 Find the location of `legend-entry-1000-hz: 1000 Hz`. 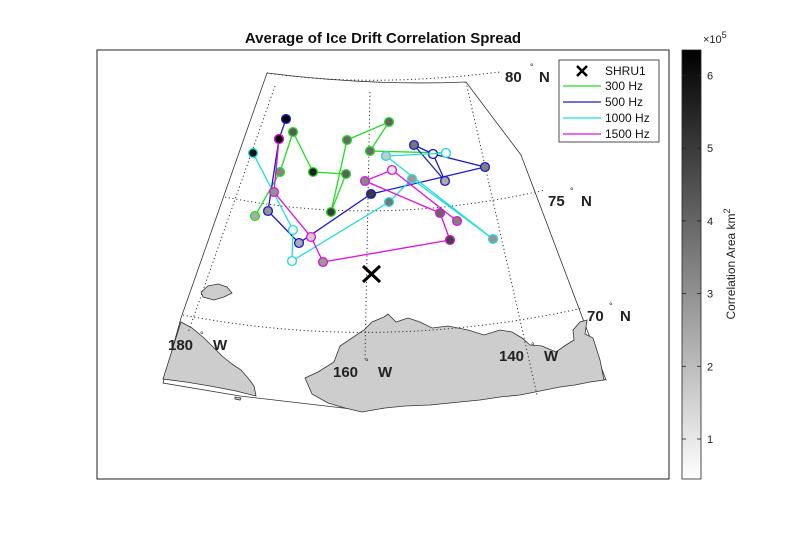

legend-entry-1000-hz: 1000 Hz is located at coordinates (606, 118).